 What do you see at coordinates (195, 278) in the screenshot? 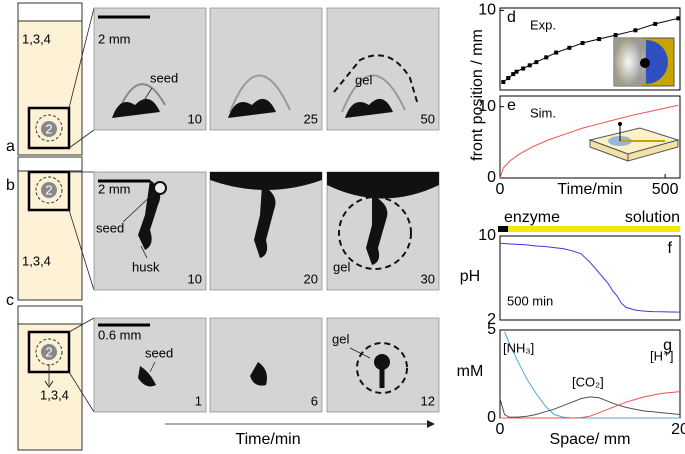
I see `time-label: 10` at bounding box center [195, 278].